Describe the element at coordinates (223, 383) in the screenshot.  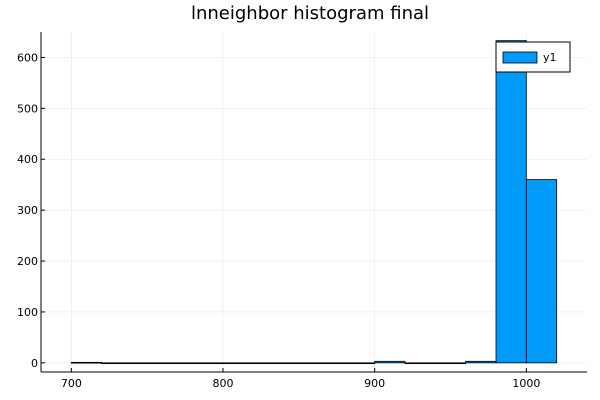
I see `x-tick-label: 800` at that location.